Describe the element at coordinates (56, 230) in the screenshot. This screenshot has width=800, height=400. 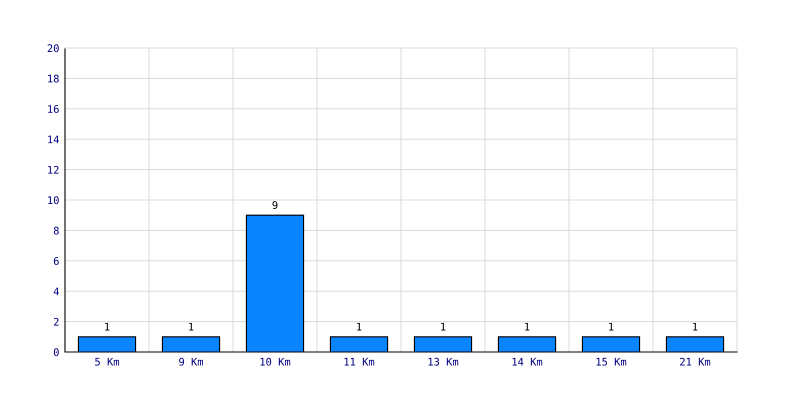
I see `y-tick-label: 8` at that location.